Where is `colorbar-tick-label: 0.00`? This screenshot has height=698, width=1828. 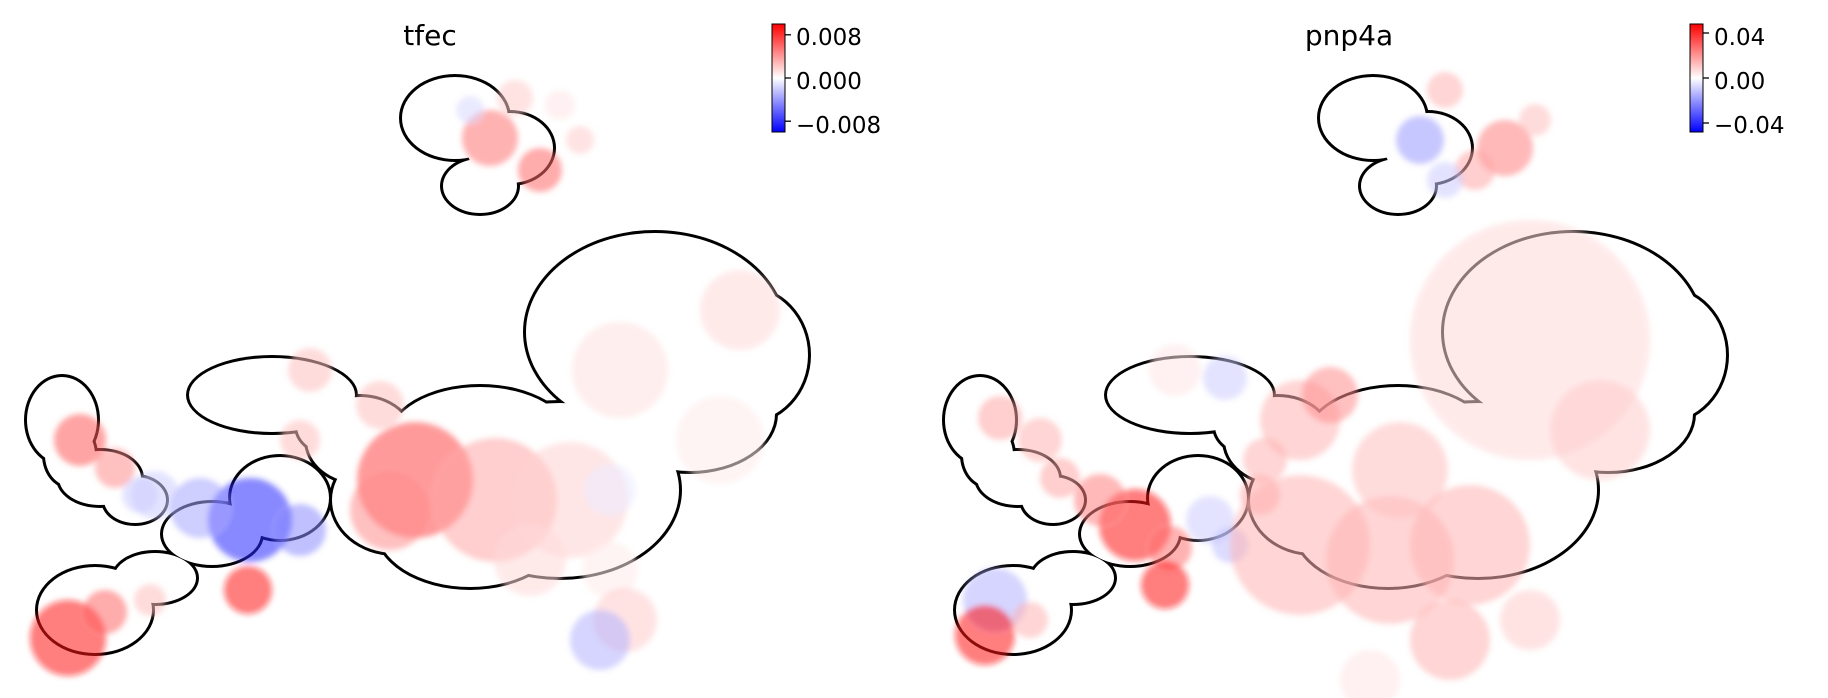 colorbar-tick-label: 0.00 is located at coordinates (1739, 82).